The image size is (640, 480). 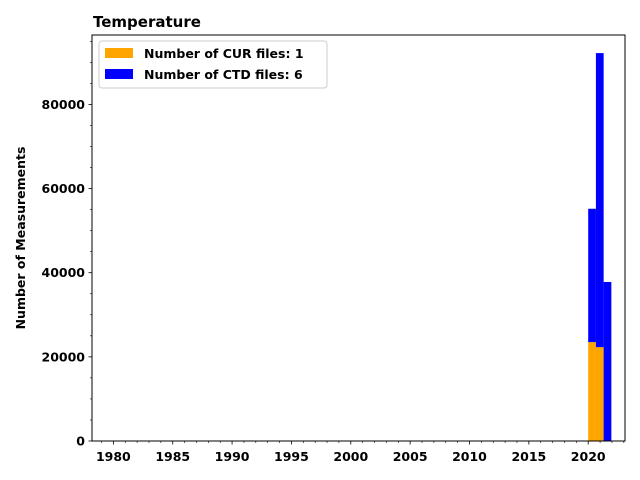 What do you see at coordinates (592, 391) in the screenshot?
I see `bar-series1-bin1` at bounding box center [592, 391].